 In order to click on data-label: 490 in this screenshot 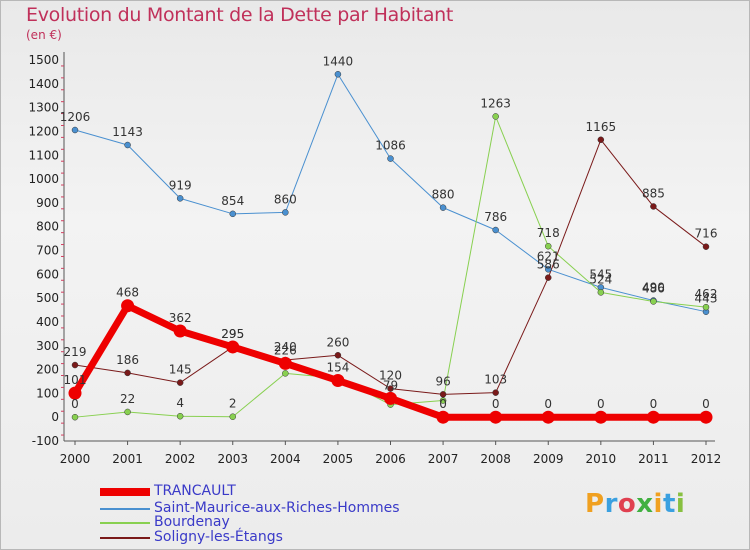, I will do `click(653, 288)`.